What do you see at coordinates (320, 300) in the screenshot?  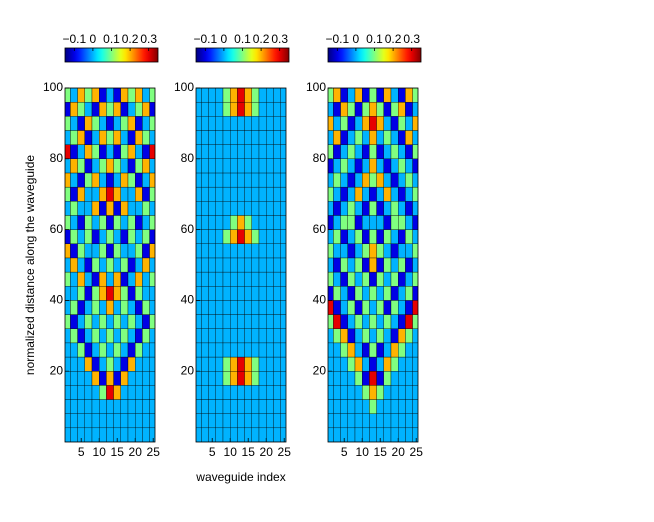 I see `y-tick-label: 40` at bounding box center [320, 300].